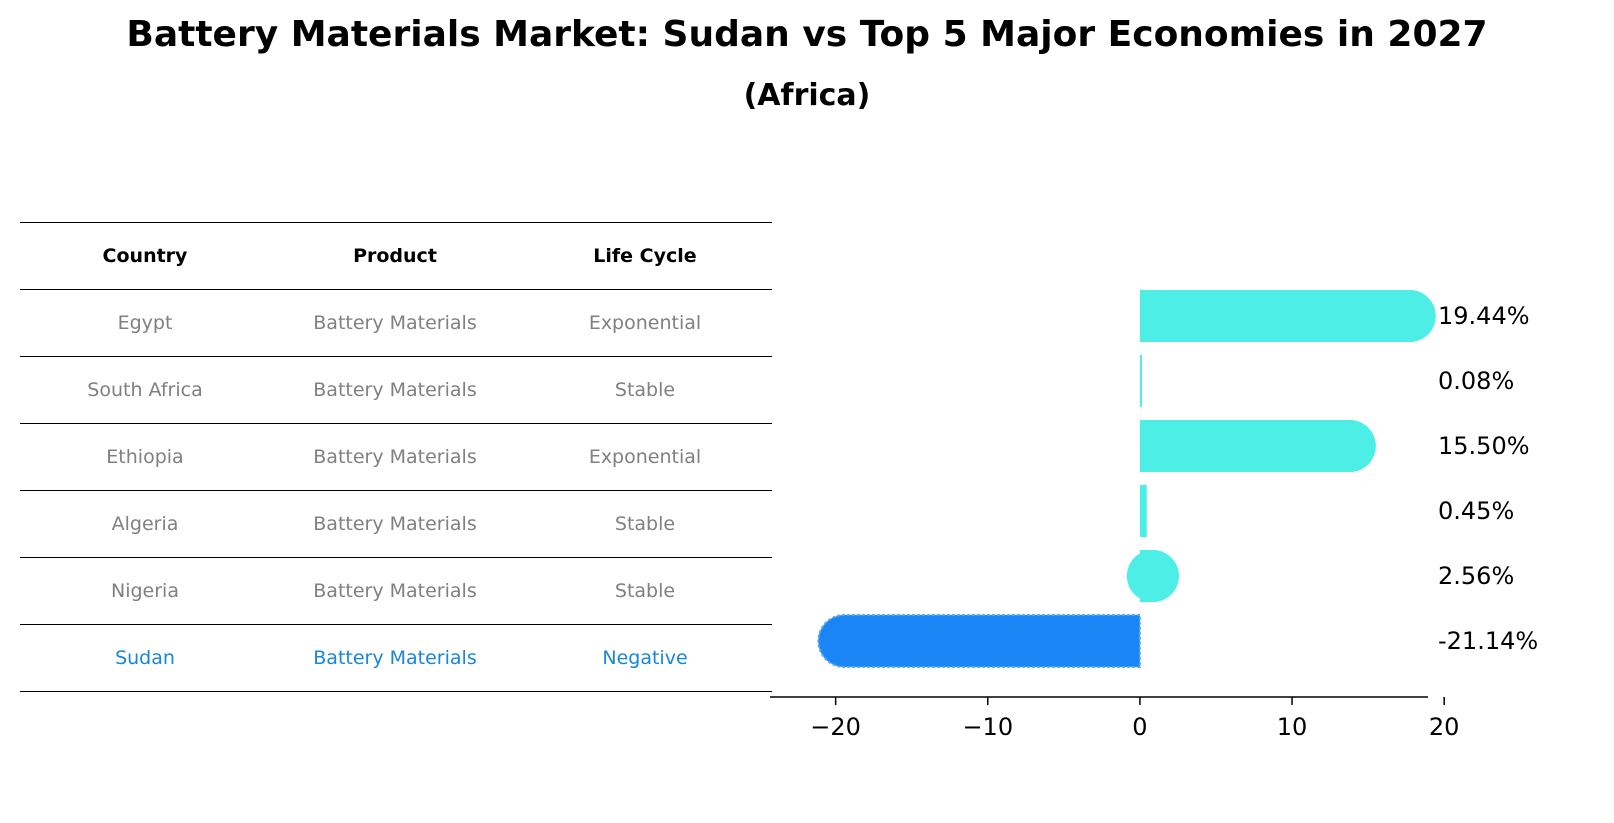 This screenshot has height=823, width=1614. Describe the element at coordinates (1476, 576) in the screenshot. I see `value-label: 2.56%` at that location.